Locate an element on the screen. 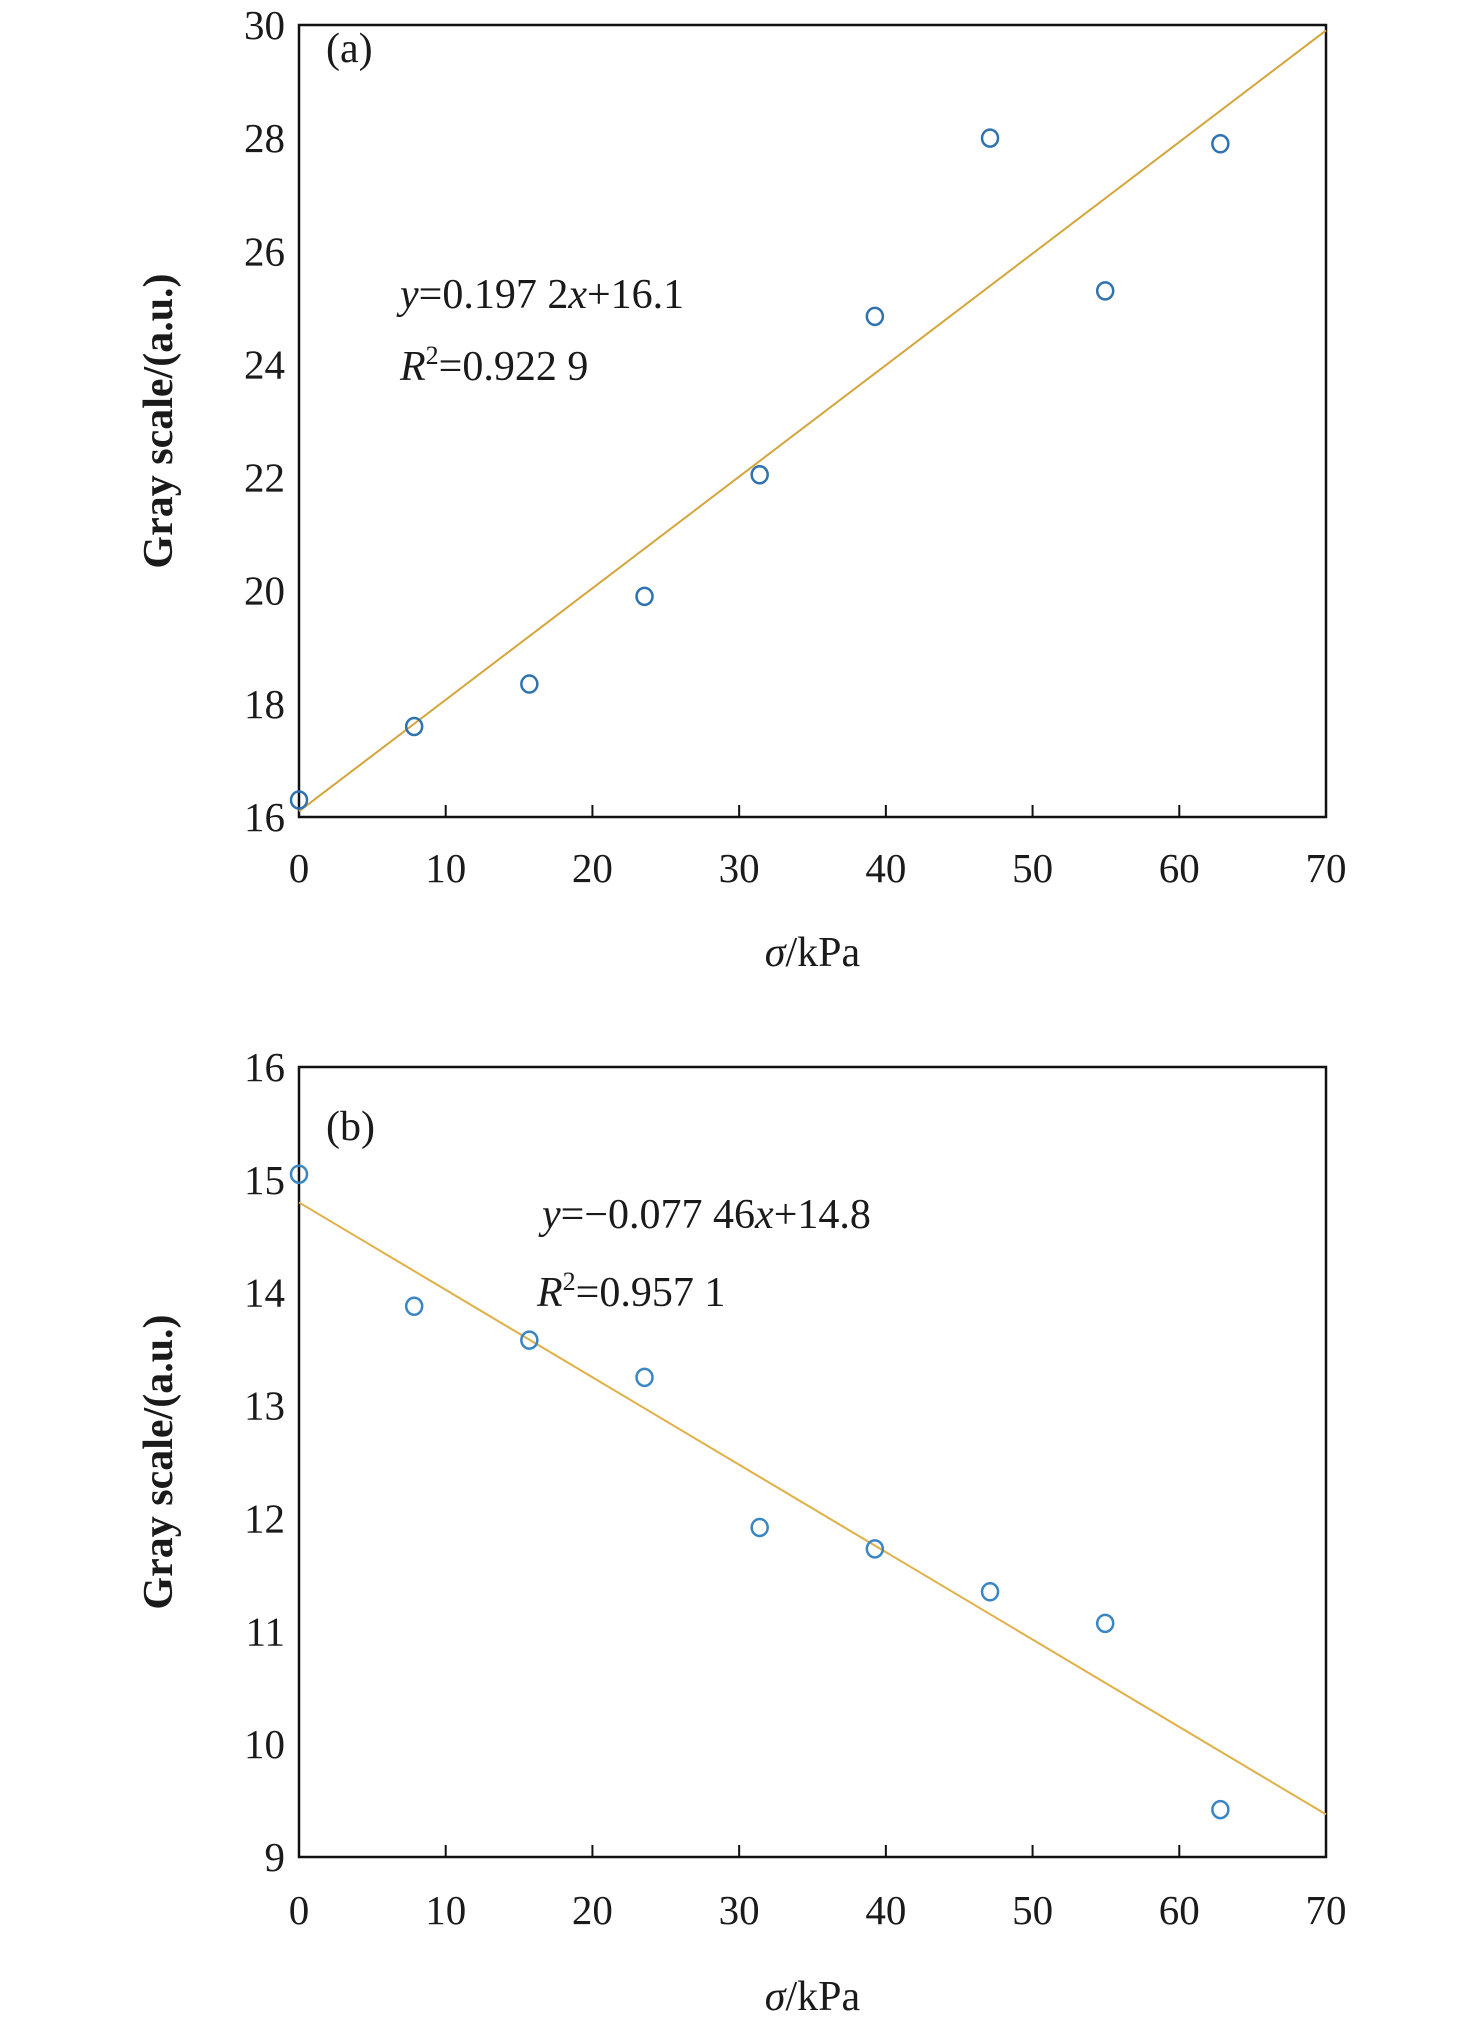 Image resolution: width=1476 pixels, height=2022 pixels. r-squared: R2=0.957 1 is located at coordinates (630, 1291).